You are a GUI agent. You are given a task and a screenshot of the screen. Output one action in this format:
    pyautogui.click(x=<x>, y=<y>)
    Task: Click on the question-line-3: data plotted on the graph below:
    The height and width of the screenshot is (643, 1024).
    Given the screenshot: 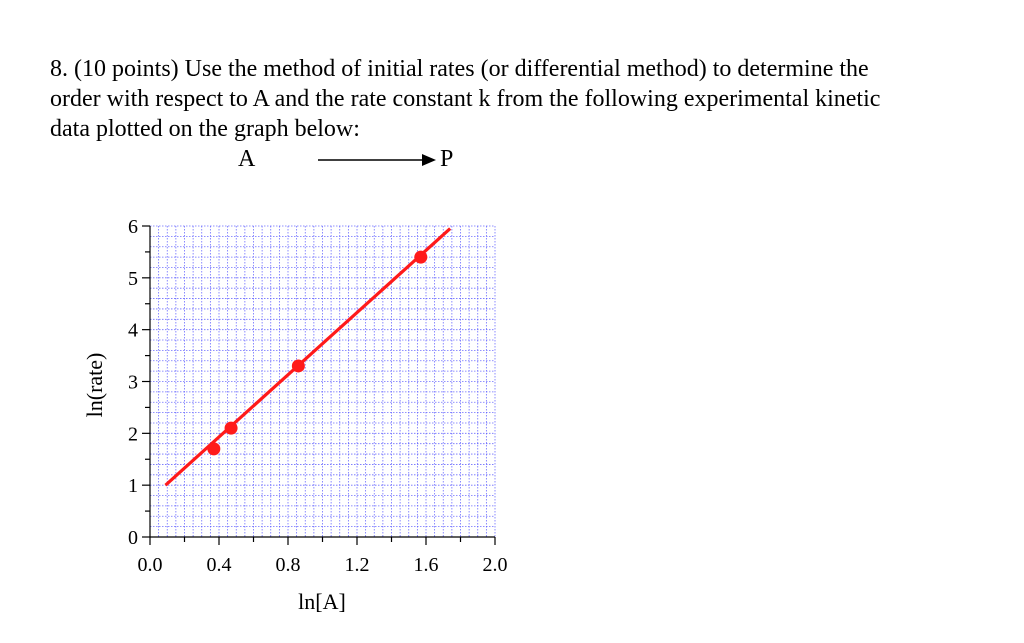 What is the action you would take?
    pyautogui.click(x=205, y=129)
    